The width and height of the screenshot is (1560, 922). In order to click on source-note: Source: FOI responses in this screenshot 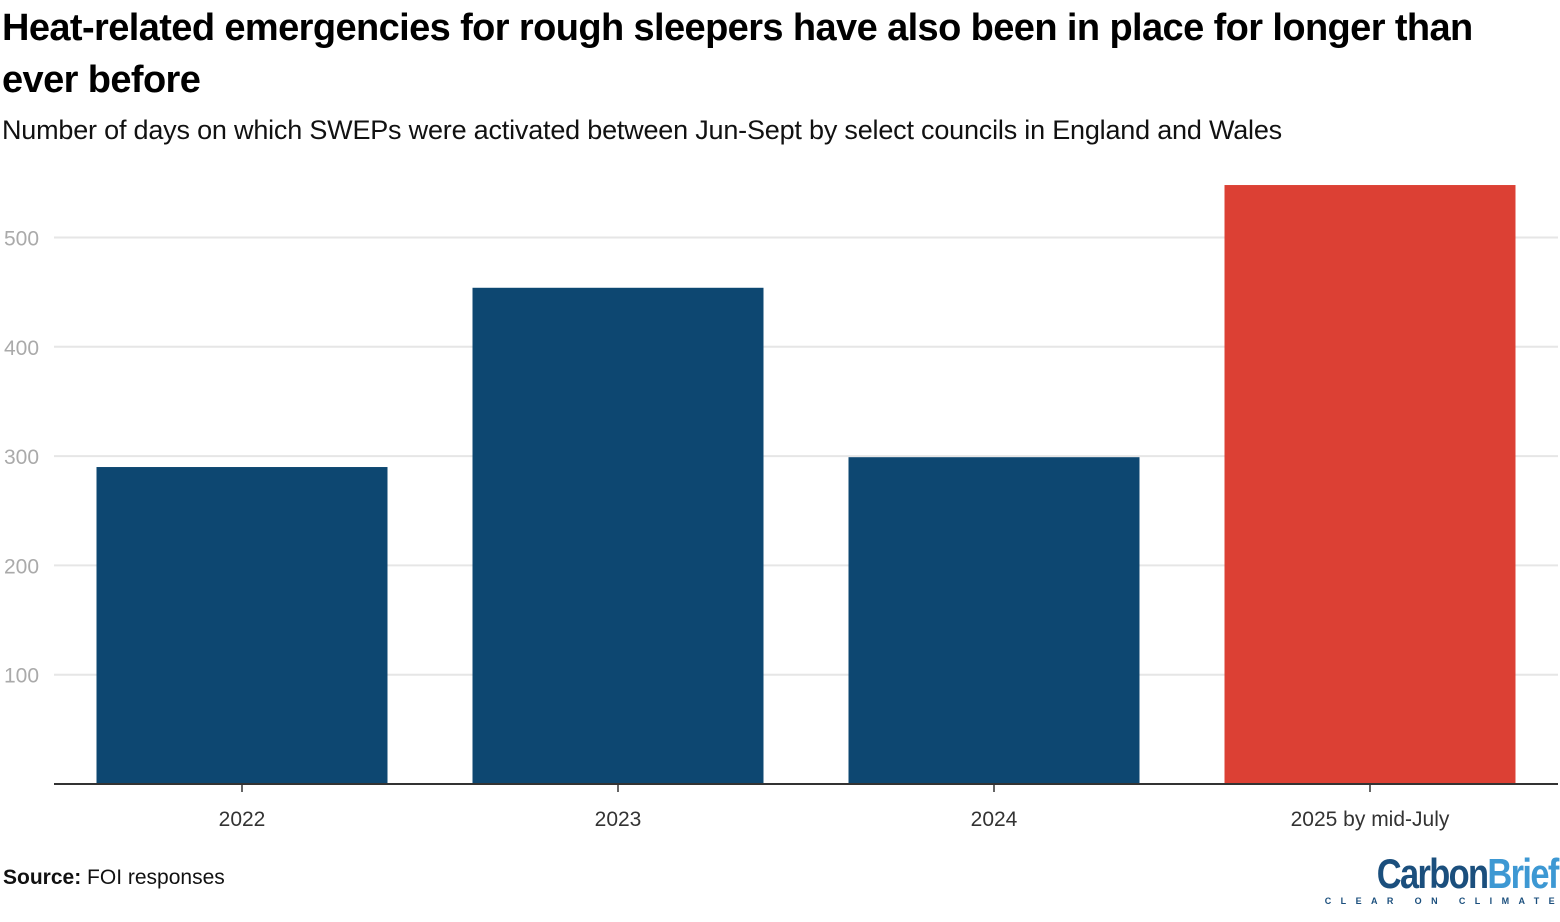, I will do `click(114, 878)`.